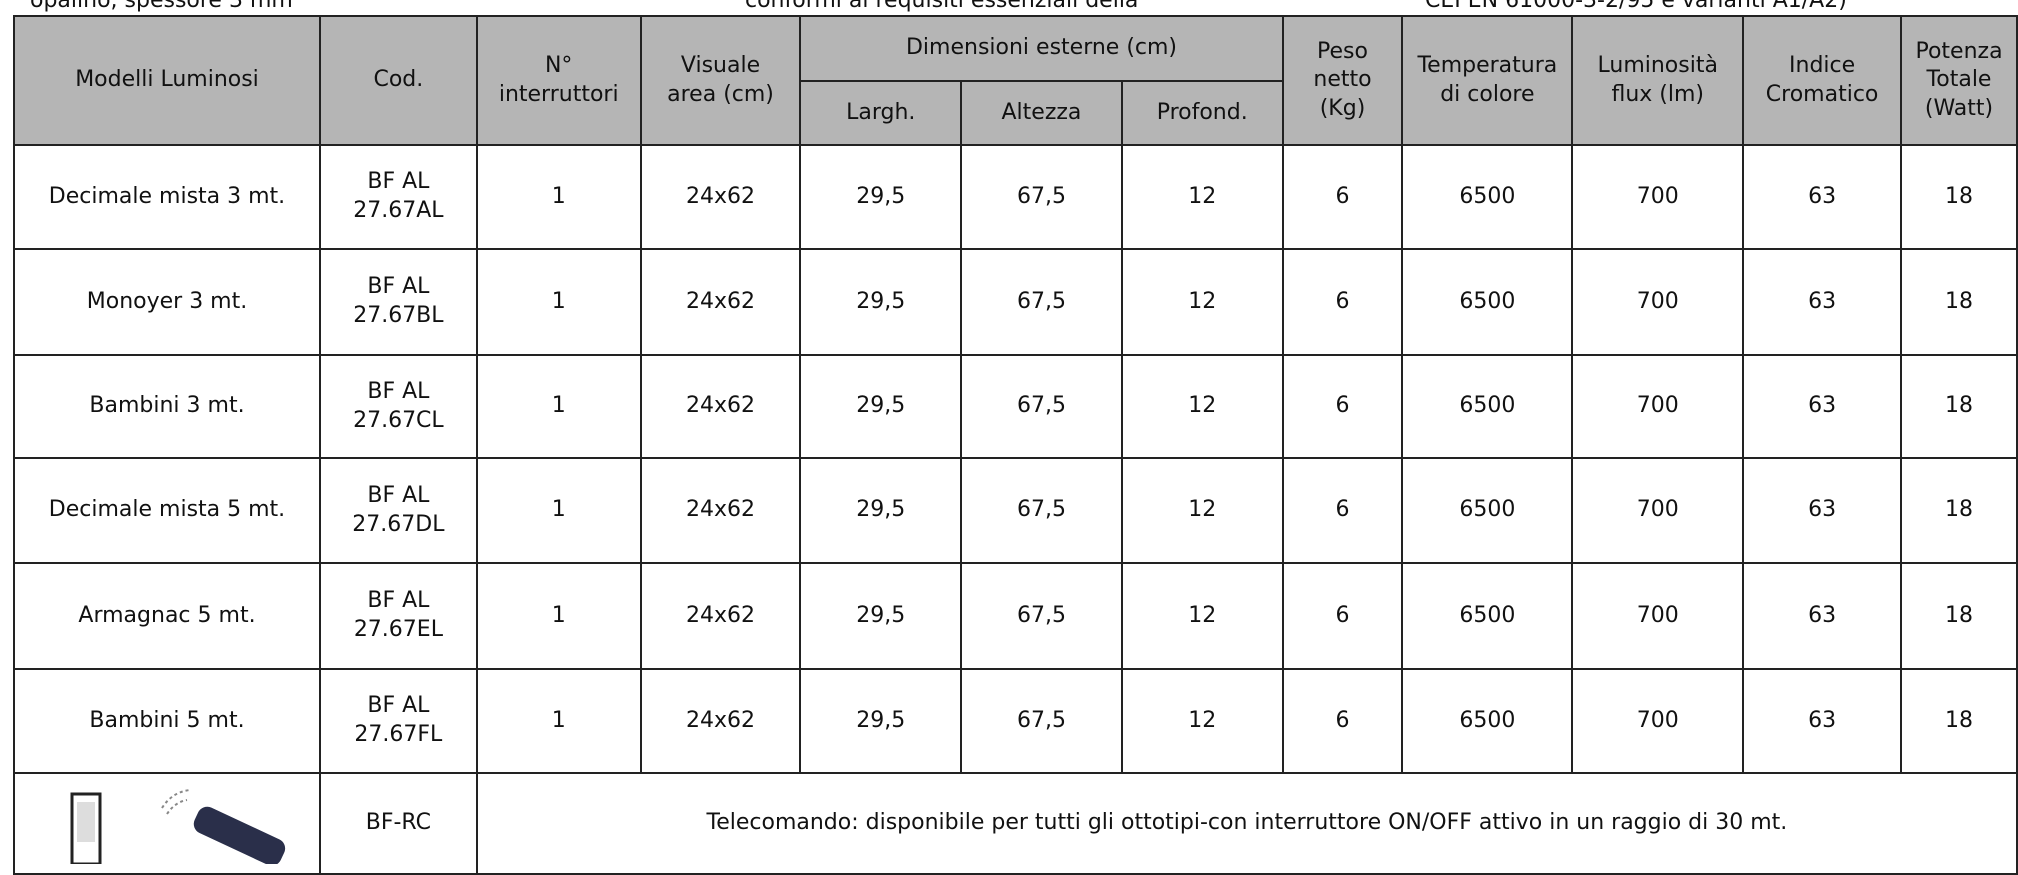  I want to click on cell: Bambini 3 mt., so click(167, 406).